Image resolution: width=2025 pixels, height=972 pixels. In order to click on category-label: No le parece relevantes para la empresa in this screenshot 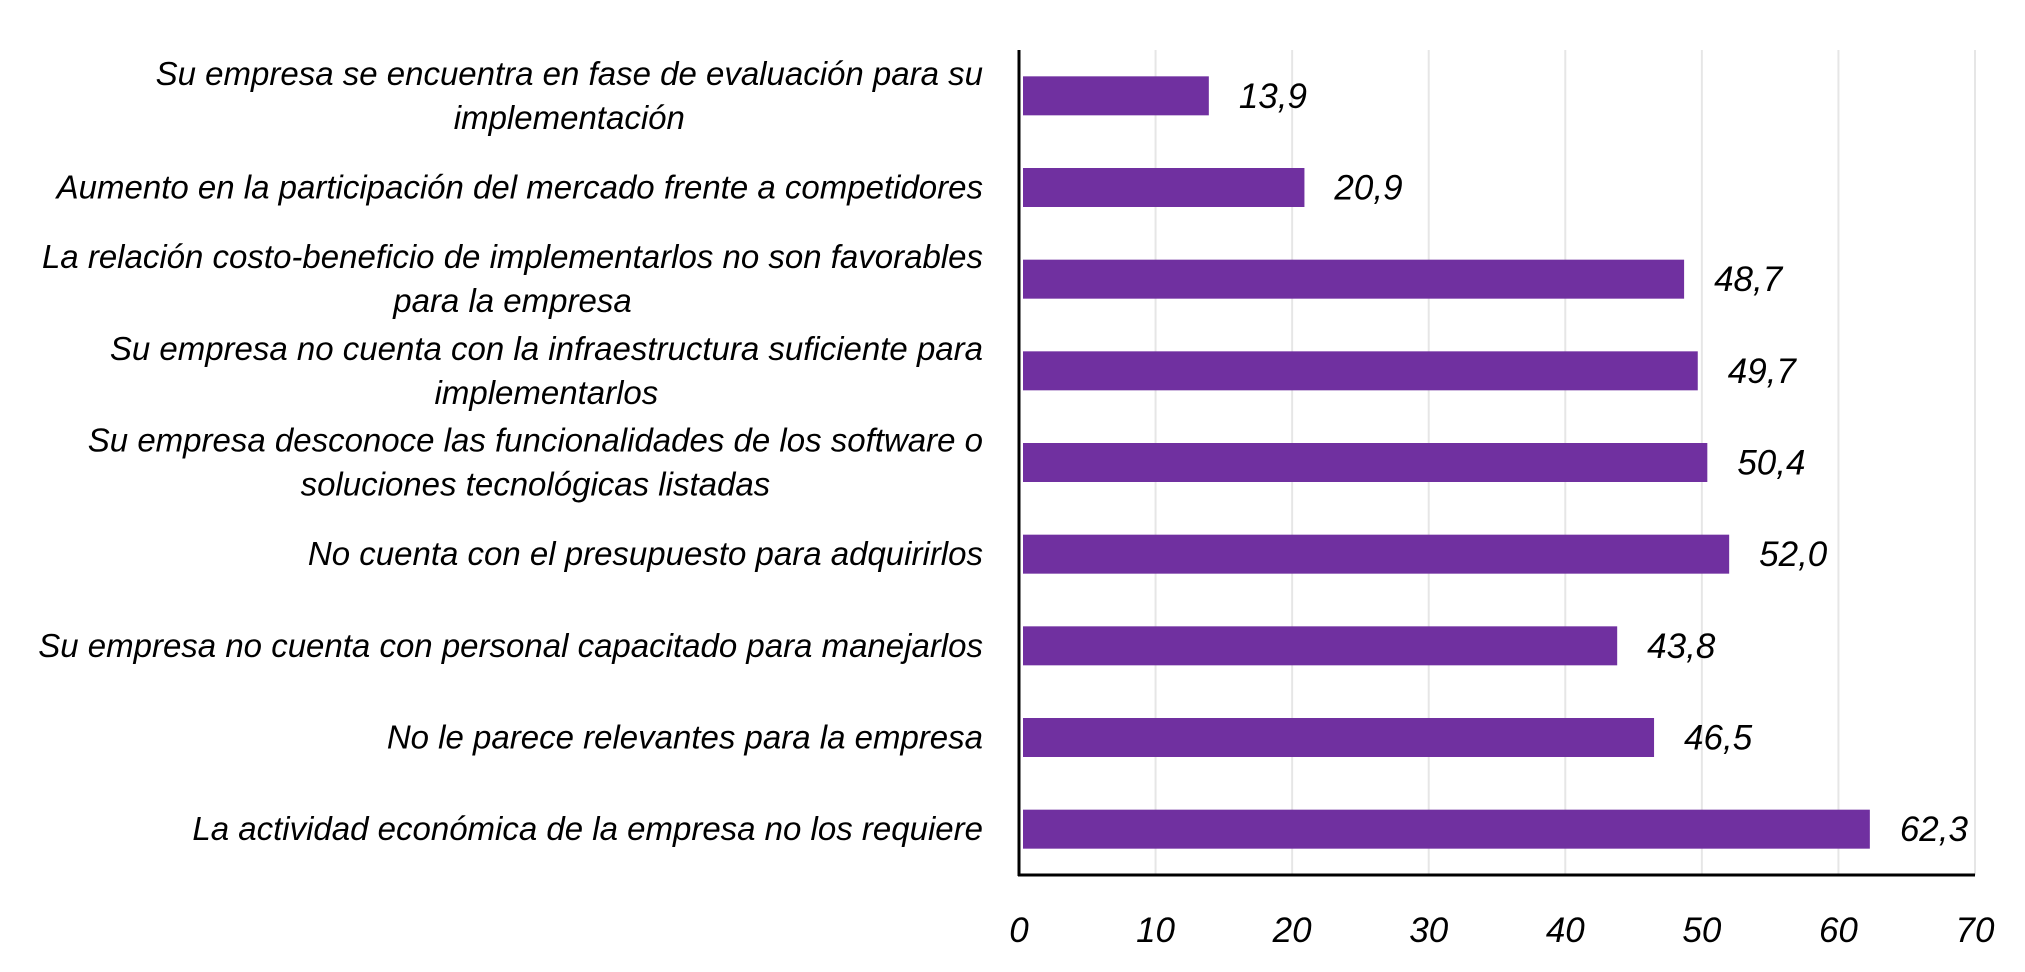, I will do `click(685, 737)`.